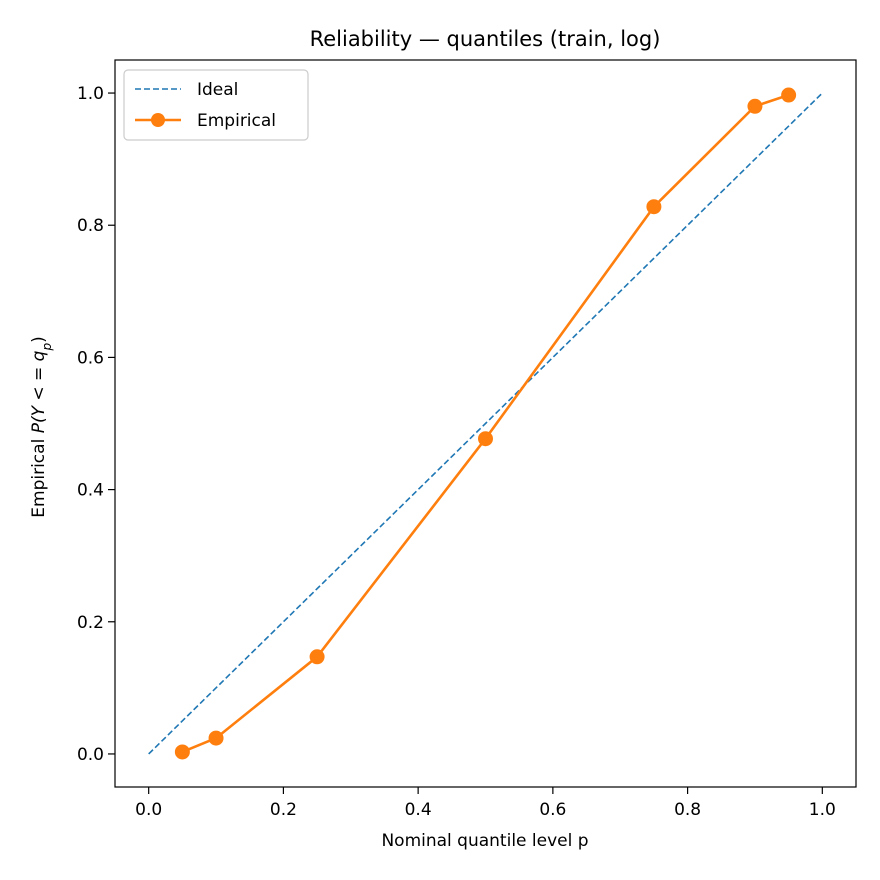 This screenshot has width=880, height=880. I want to click on chart-title: Reliability — quantiles (train, log), so click(485, 39).